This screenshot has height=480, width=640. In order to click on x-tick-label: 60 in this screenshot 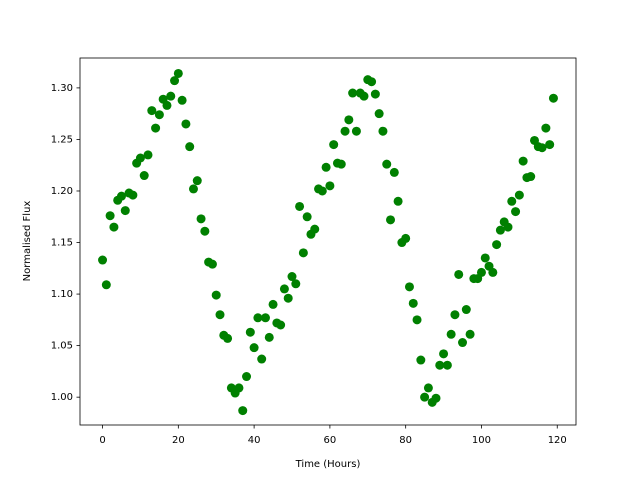, I will do `click(330, 440)`.